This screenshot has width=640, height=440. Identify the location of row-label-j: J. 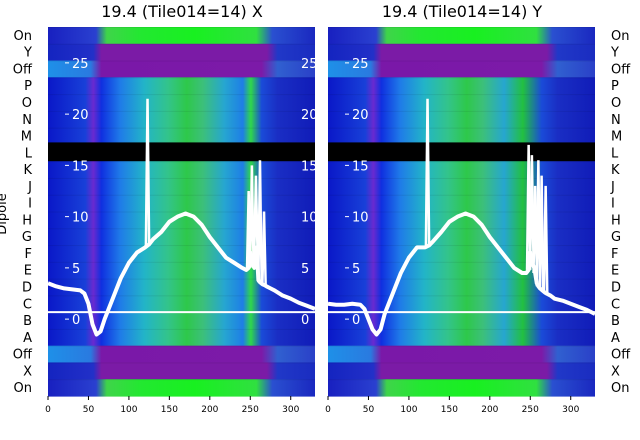
(612, 187).